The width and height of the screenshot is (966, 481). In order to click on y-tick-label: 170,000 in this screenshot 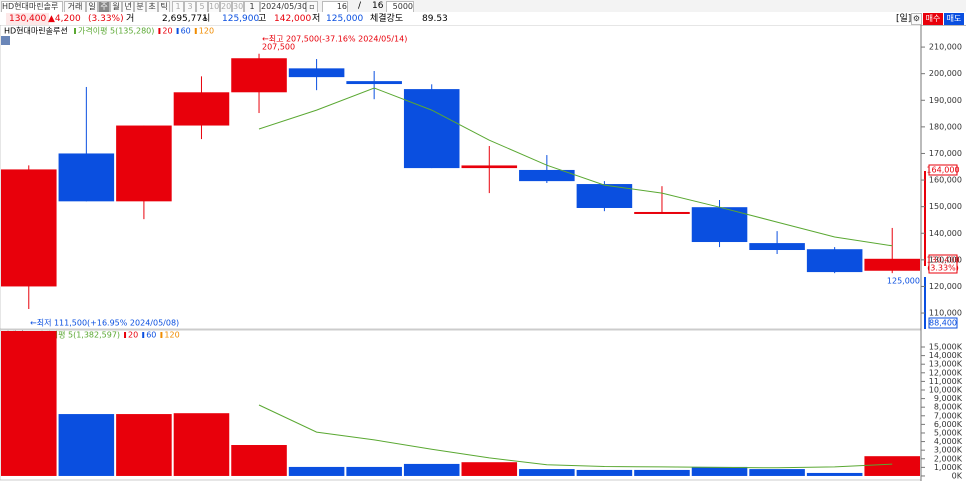, I will do `click(945, 153)`.